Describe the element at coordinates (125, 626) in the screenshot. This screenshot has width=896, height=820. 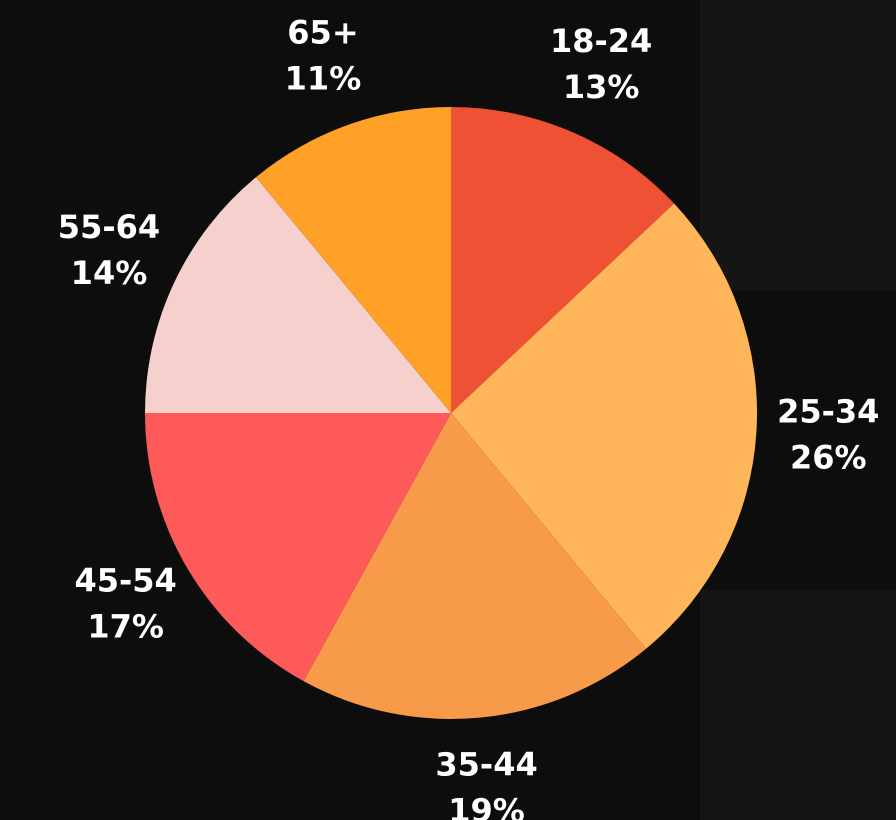
I see `slice-value-label: 17%` at that location.